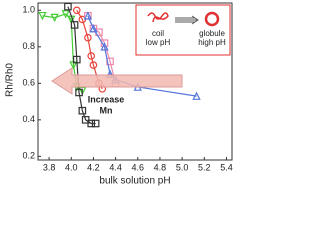 The width and height of the screenshot is (320, 240). What do you see at coordinates (204, 167) in the screenshot?
I see `x-tick-label: 5.2` at bounding box center [204, 167].